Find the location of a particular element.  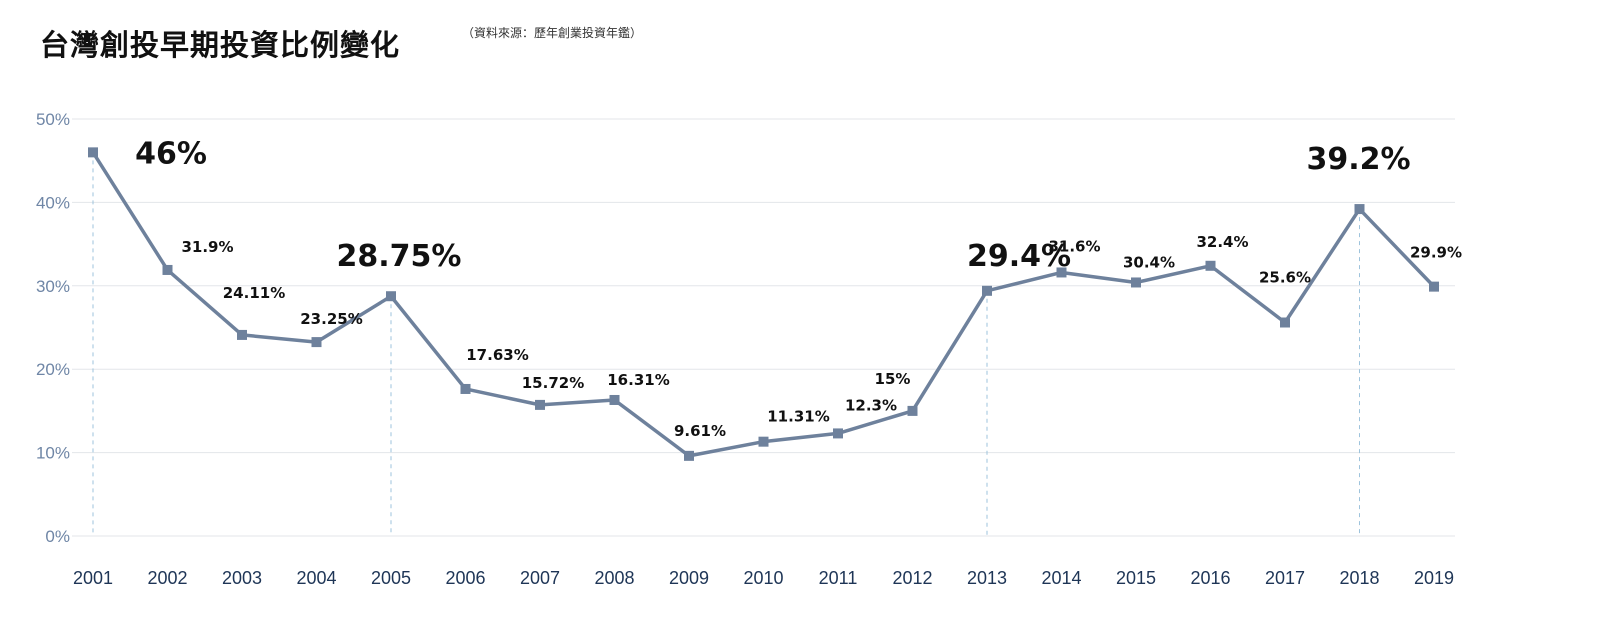

x-tick-label: 2011 is located at coordinates (838, 578).